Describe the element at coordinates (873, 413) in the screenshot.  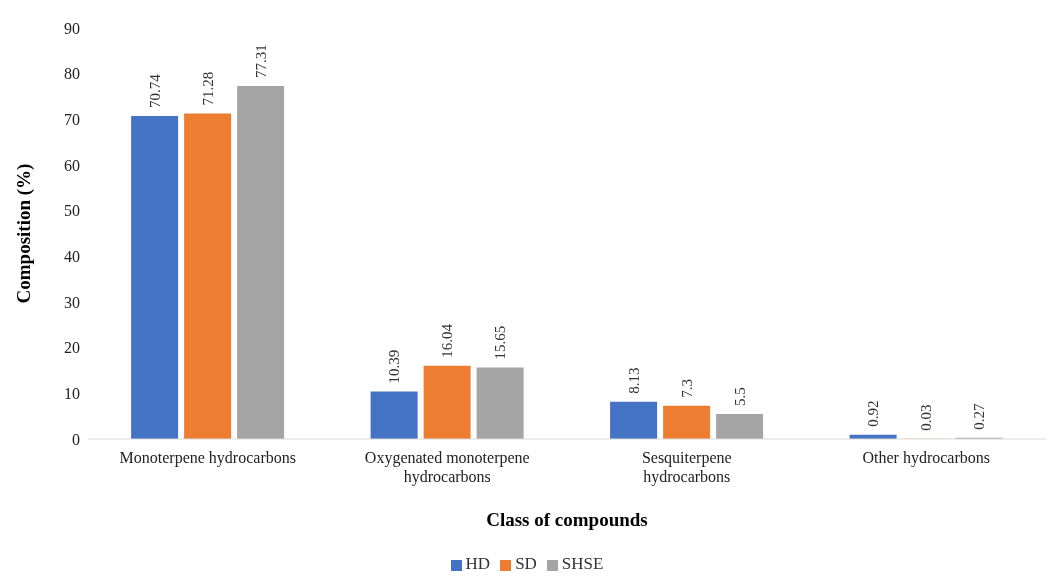
I see `data-label: 0.92` at that location.